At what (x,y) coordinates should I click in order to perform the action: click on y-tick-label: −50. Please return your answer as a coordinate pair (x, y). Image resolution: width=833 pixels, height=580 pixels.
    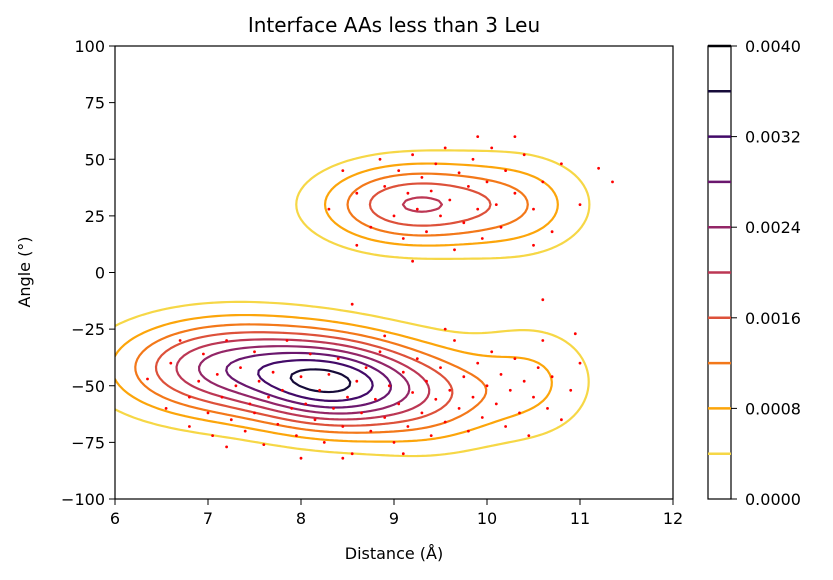
    Looking at the image, I should click on (88, 386).